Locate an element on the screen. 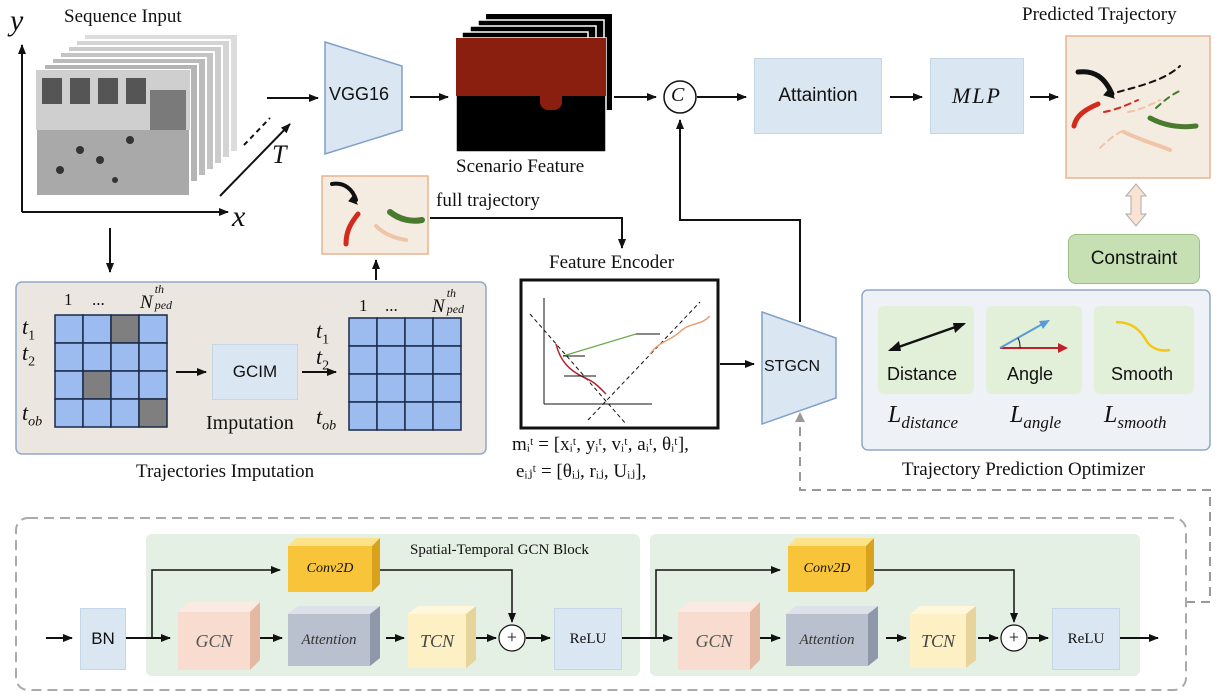 The image size is (1230, 696). concat-label: C is located at coordinates (678, 95).